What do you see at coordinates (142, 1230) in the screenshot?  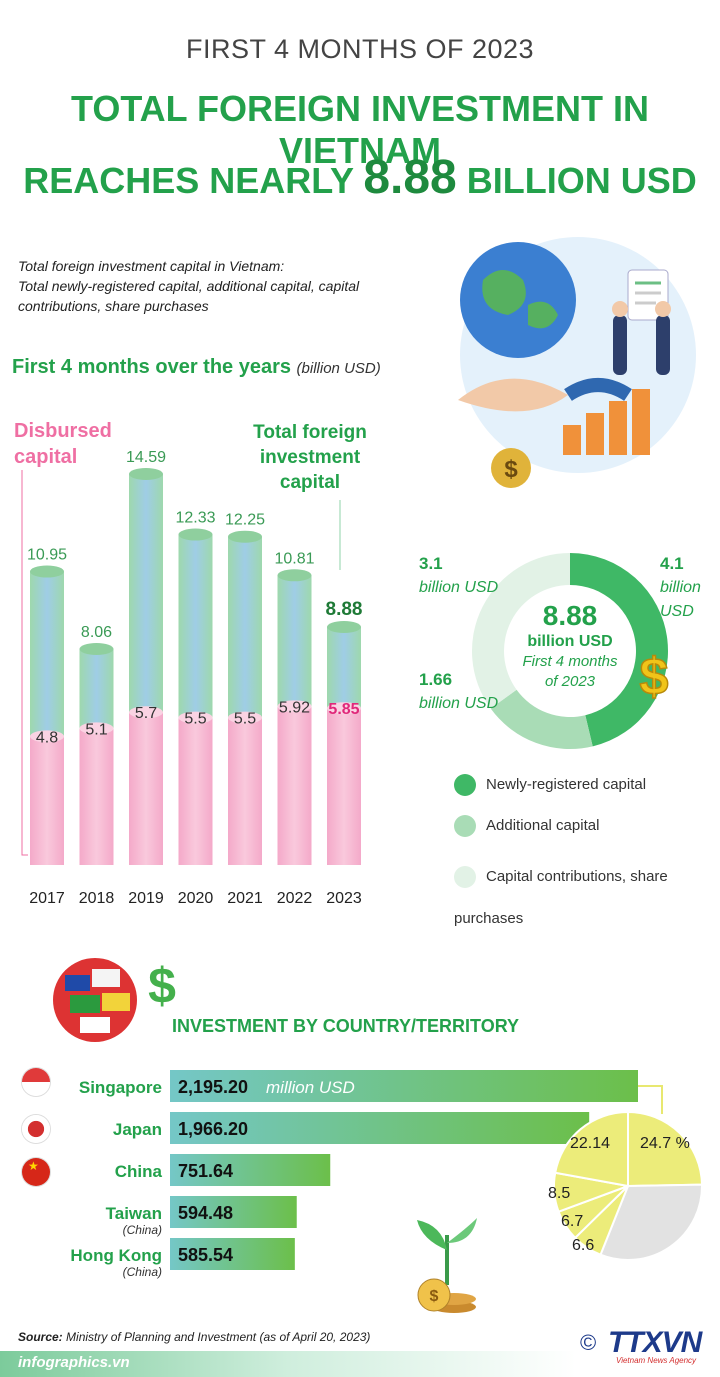 I see `country-taiwan-sub: (China)` at bounding box center [142, 1230].